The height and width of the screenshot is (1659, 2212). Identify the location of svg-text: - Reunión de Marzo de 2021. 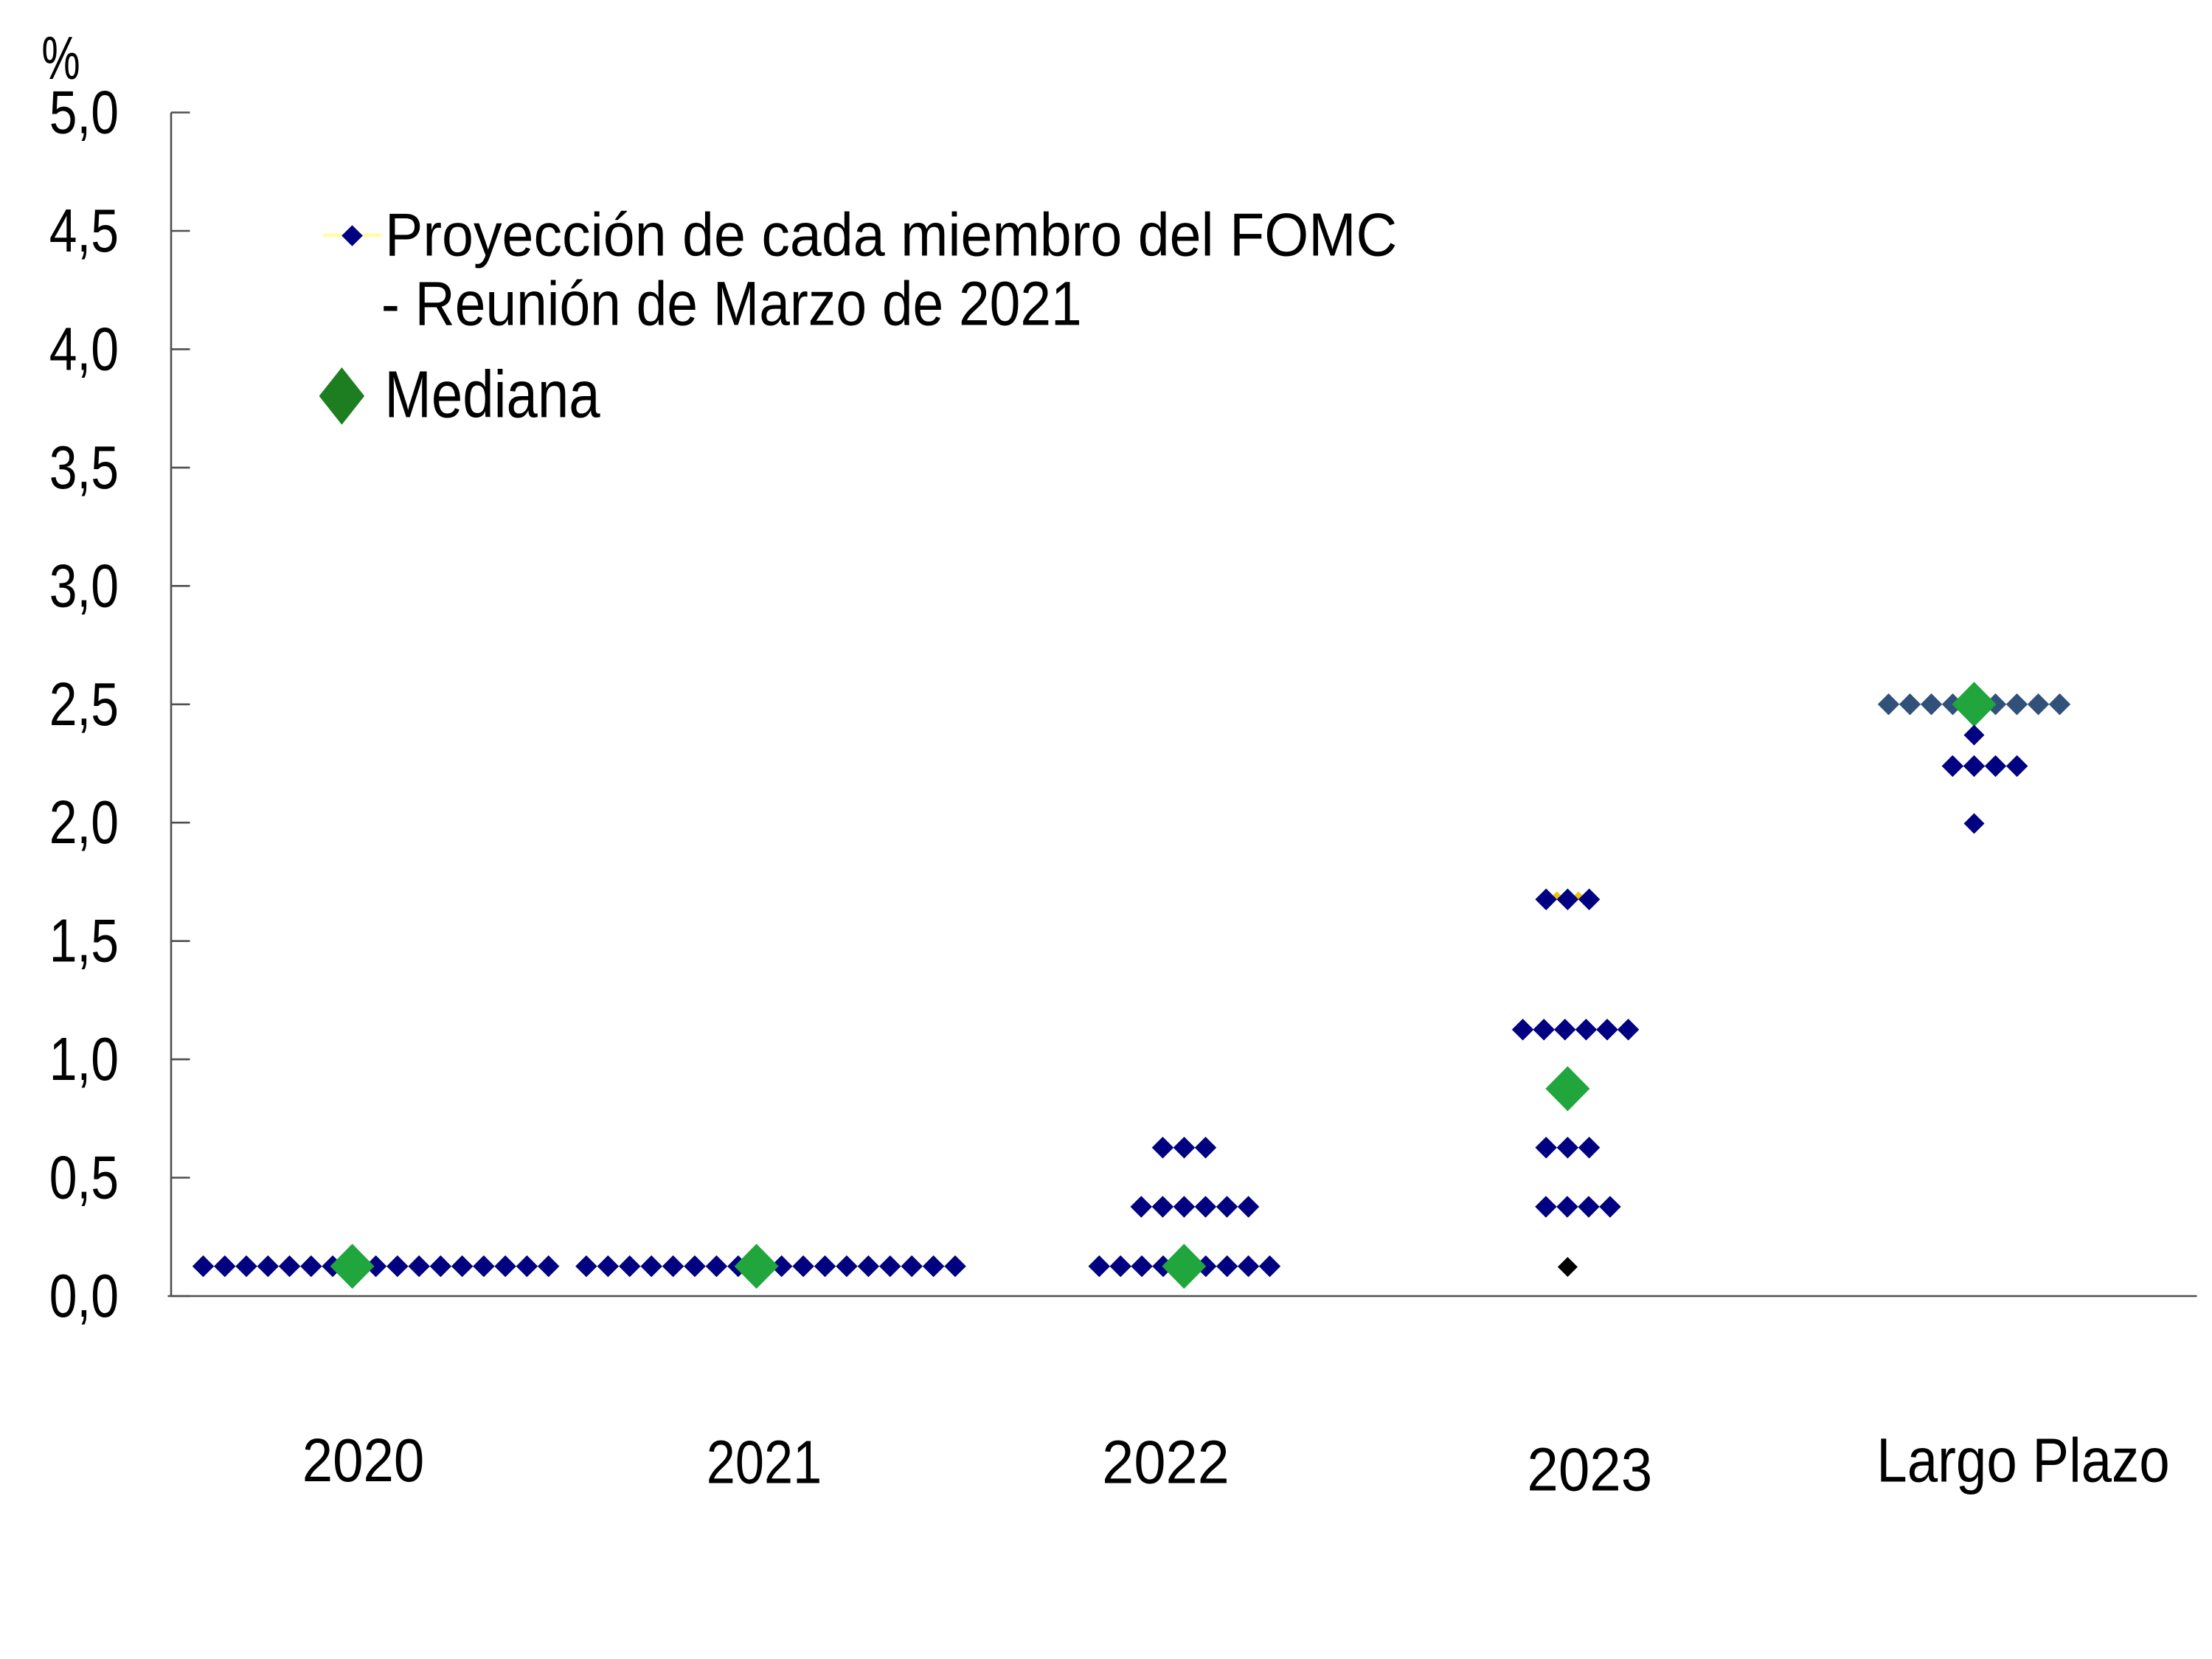
(732, 304).